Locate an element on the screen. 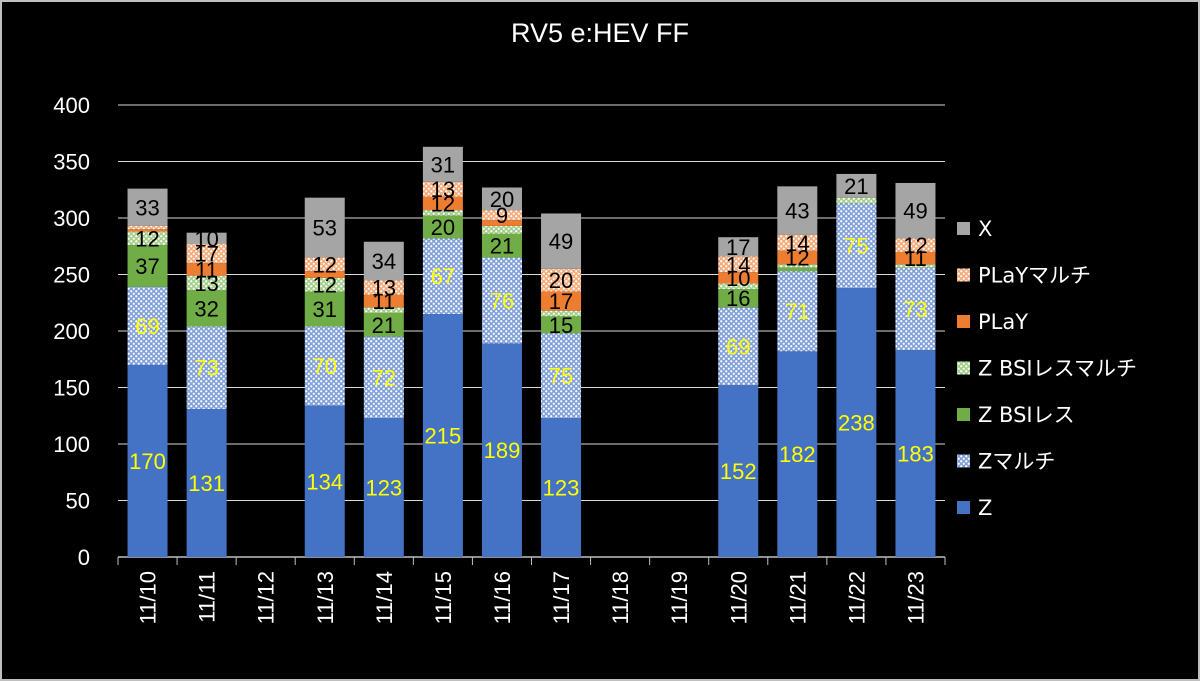 Image resolution: width=1200 pixels, height=681 pixels. data-label-z-11-15: 215 is located at coordinates (443, 436).